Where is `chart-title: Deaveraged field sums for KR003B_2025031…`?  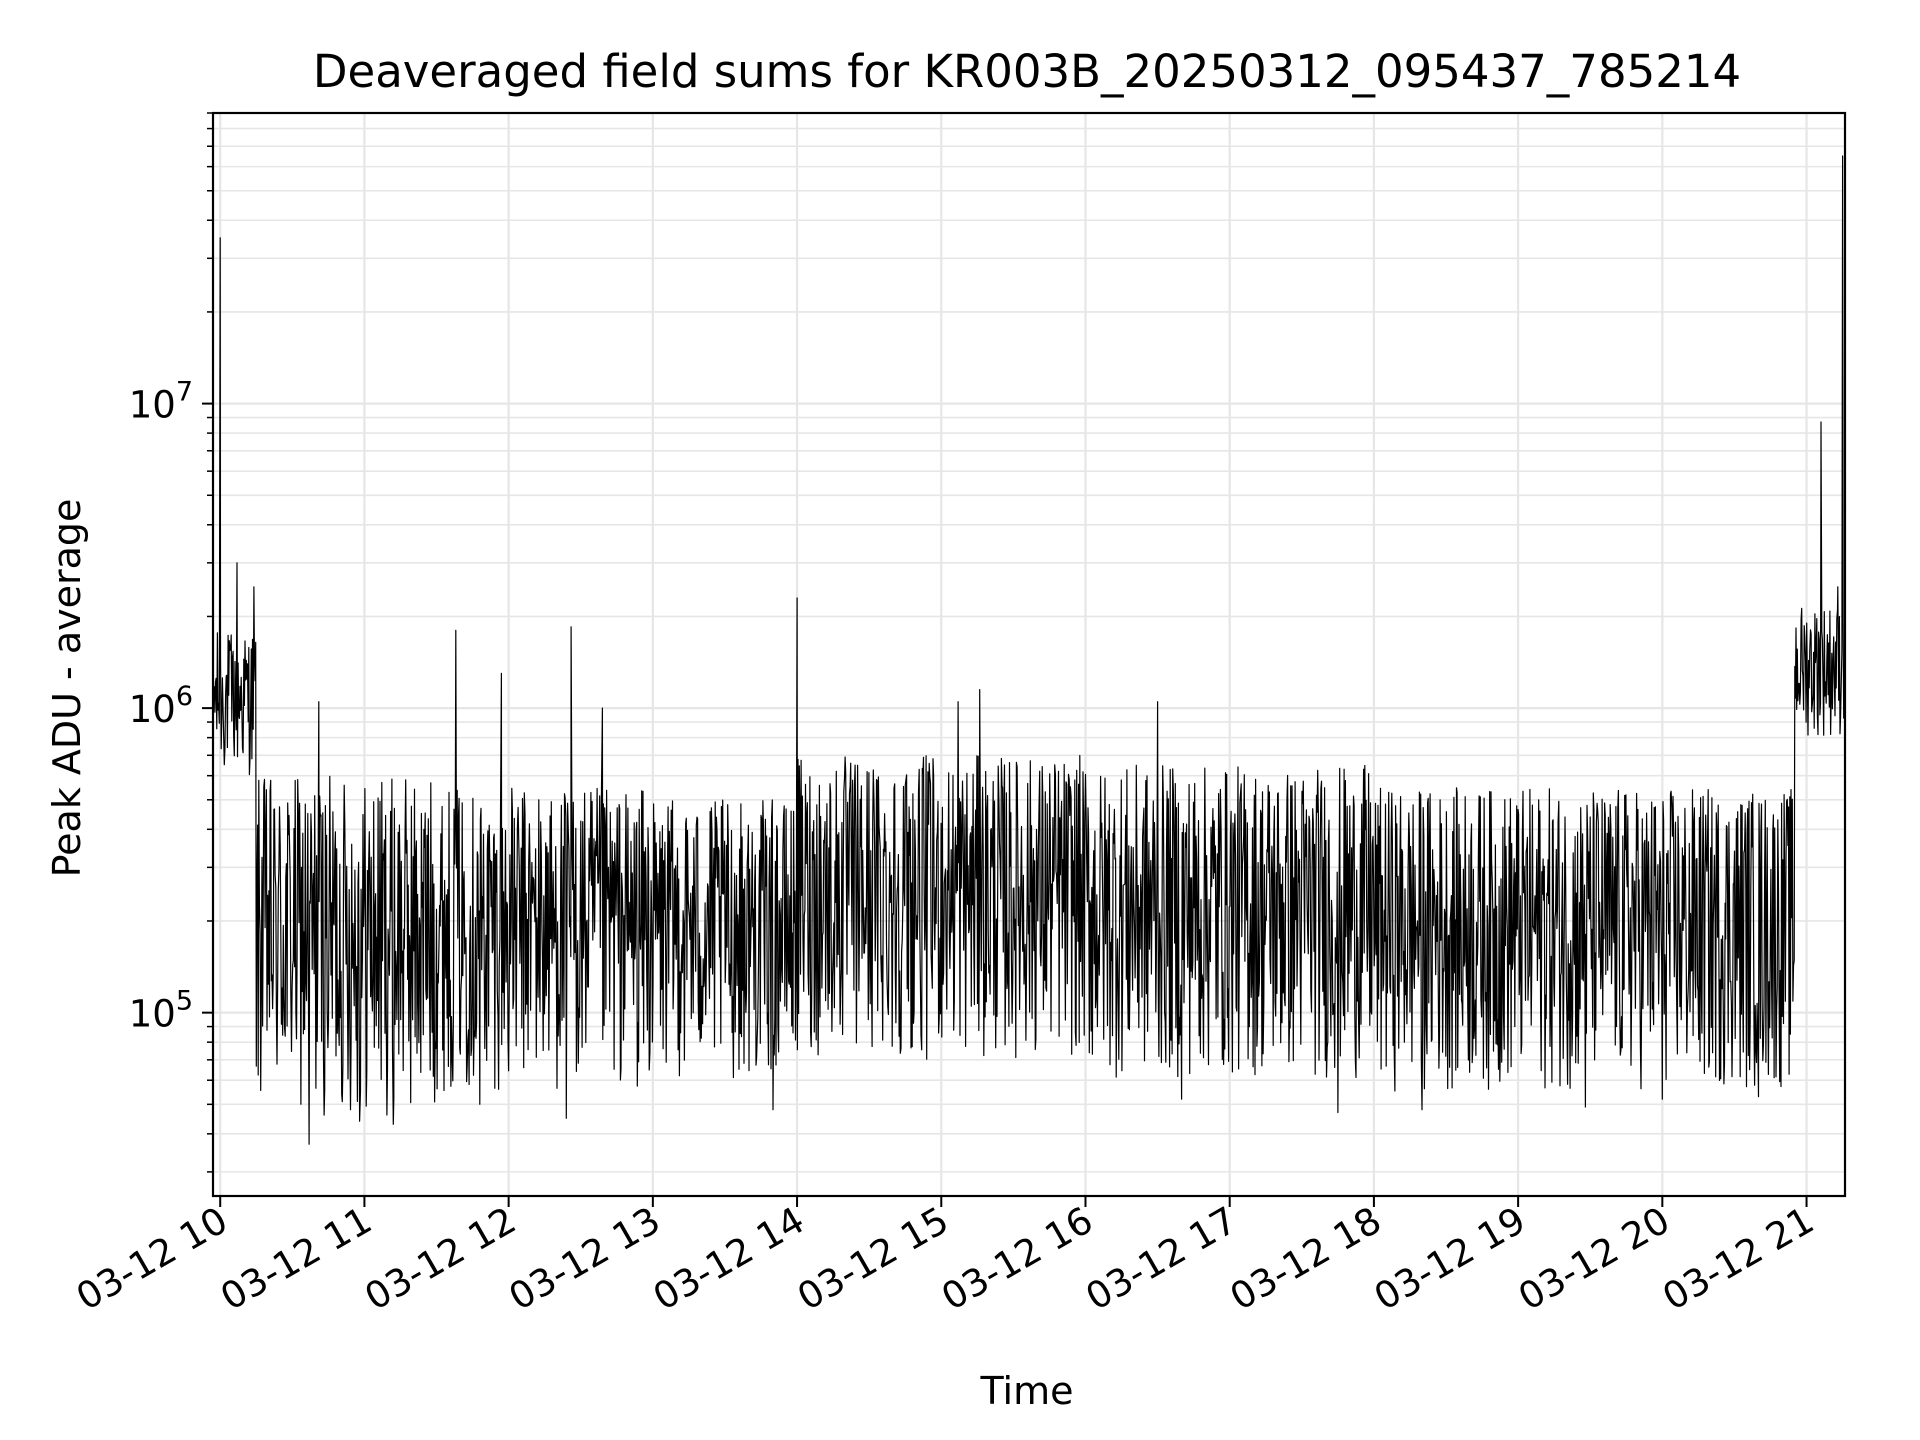
chart-title: Deaveraged field sums for KR003B_2025031… is located at coordinates (1027, 71).